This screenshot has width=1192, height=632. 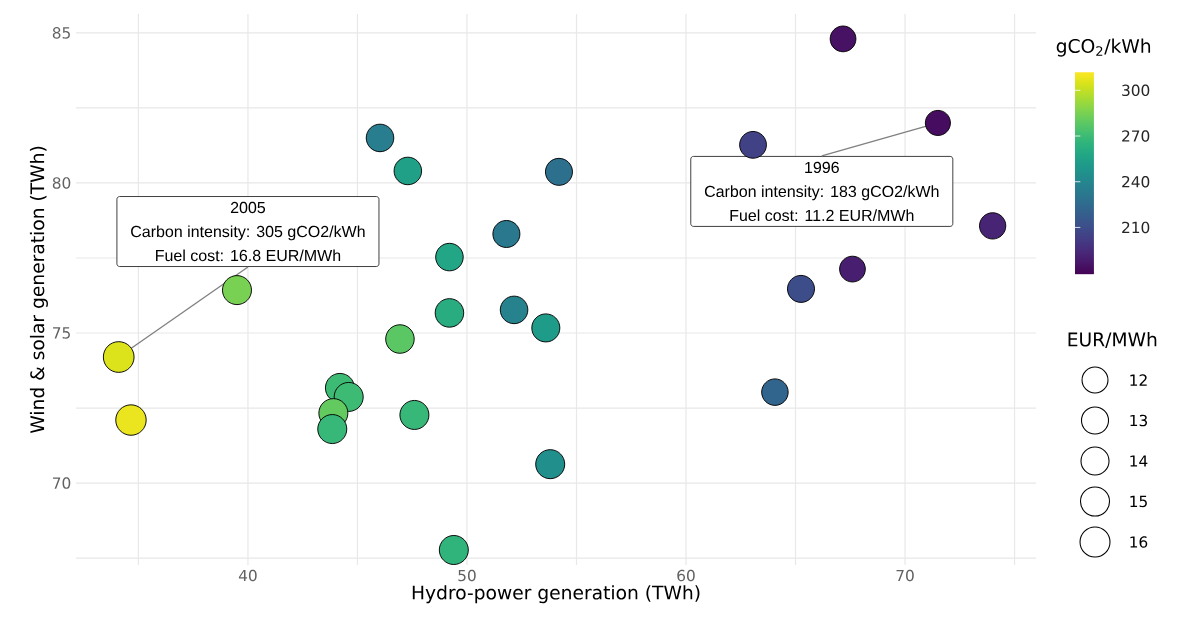 I want to click on color-bar-label: 210, so click(x=1136, y=227).